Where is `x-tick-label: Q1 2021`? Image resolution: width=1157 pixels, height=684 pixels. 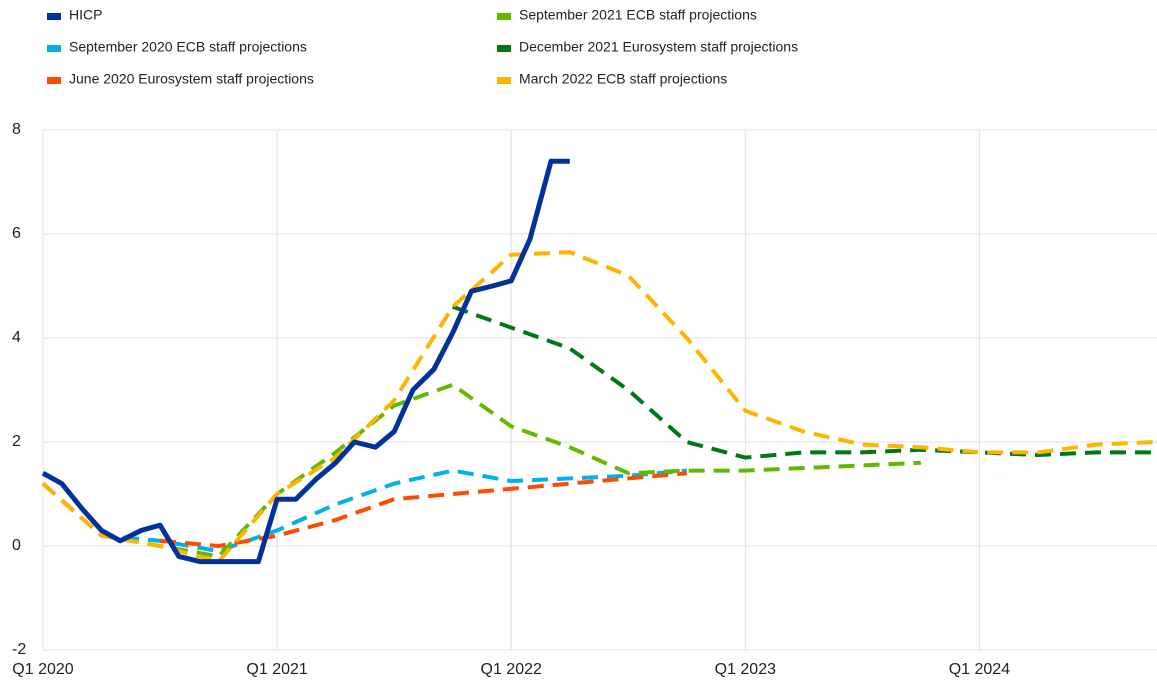
x-tick-label: Q1 2021 is located at coordinates (276, 669).